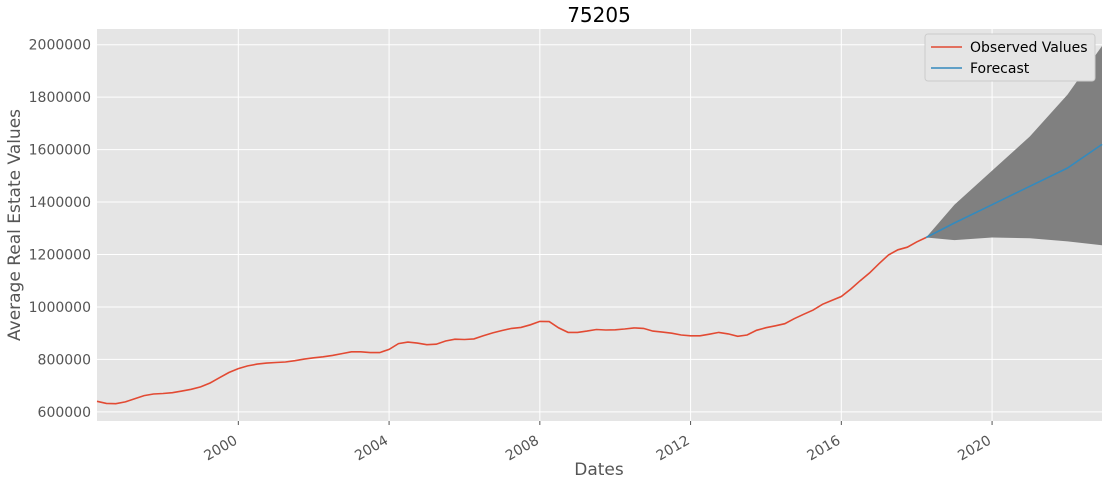 This screenshot has width=1109, height=485. What do you see at coordinates (1000, 69) in the screenshot?
I see `legend-forecast-label: Forecast` at bounding box center [1000, 69].